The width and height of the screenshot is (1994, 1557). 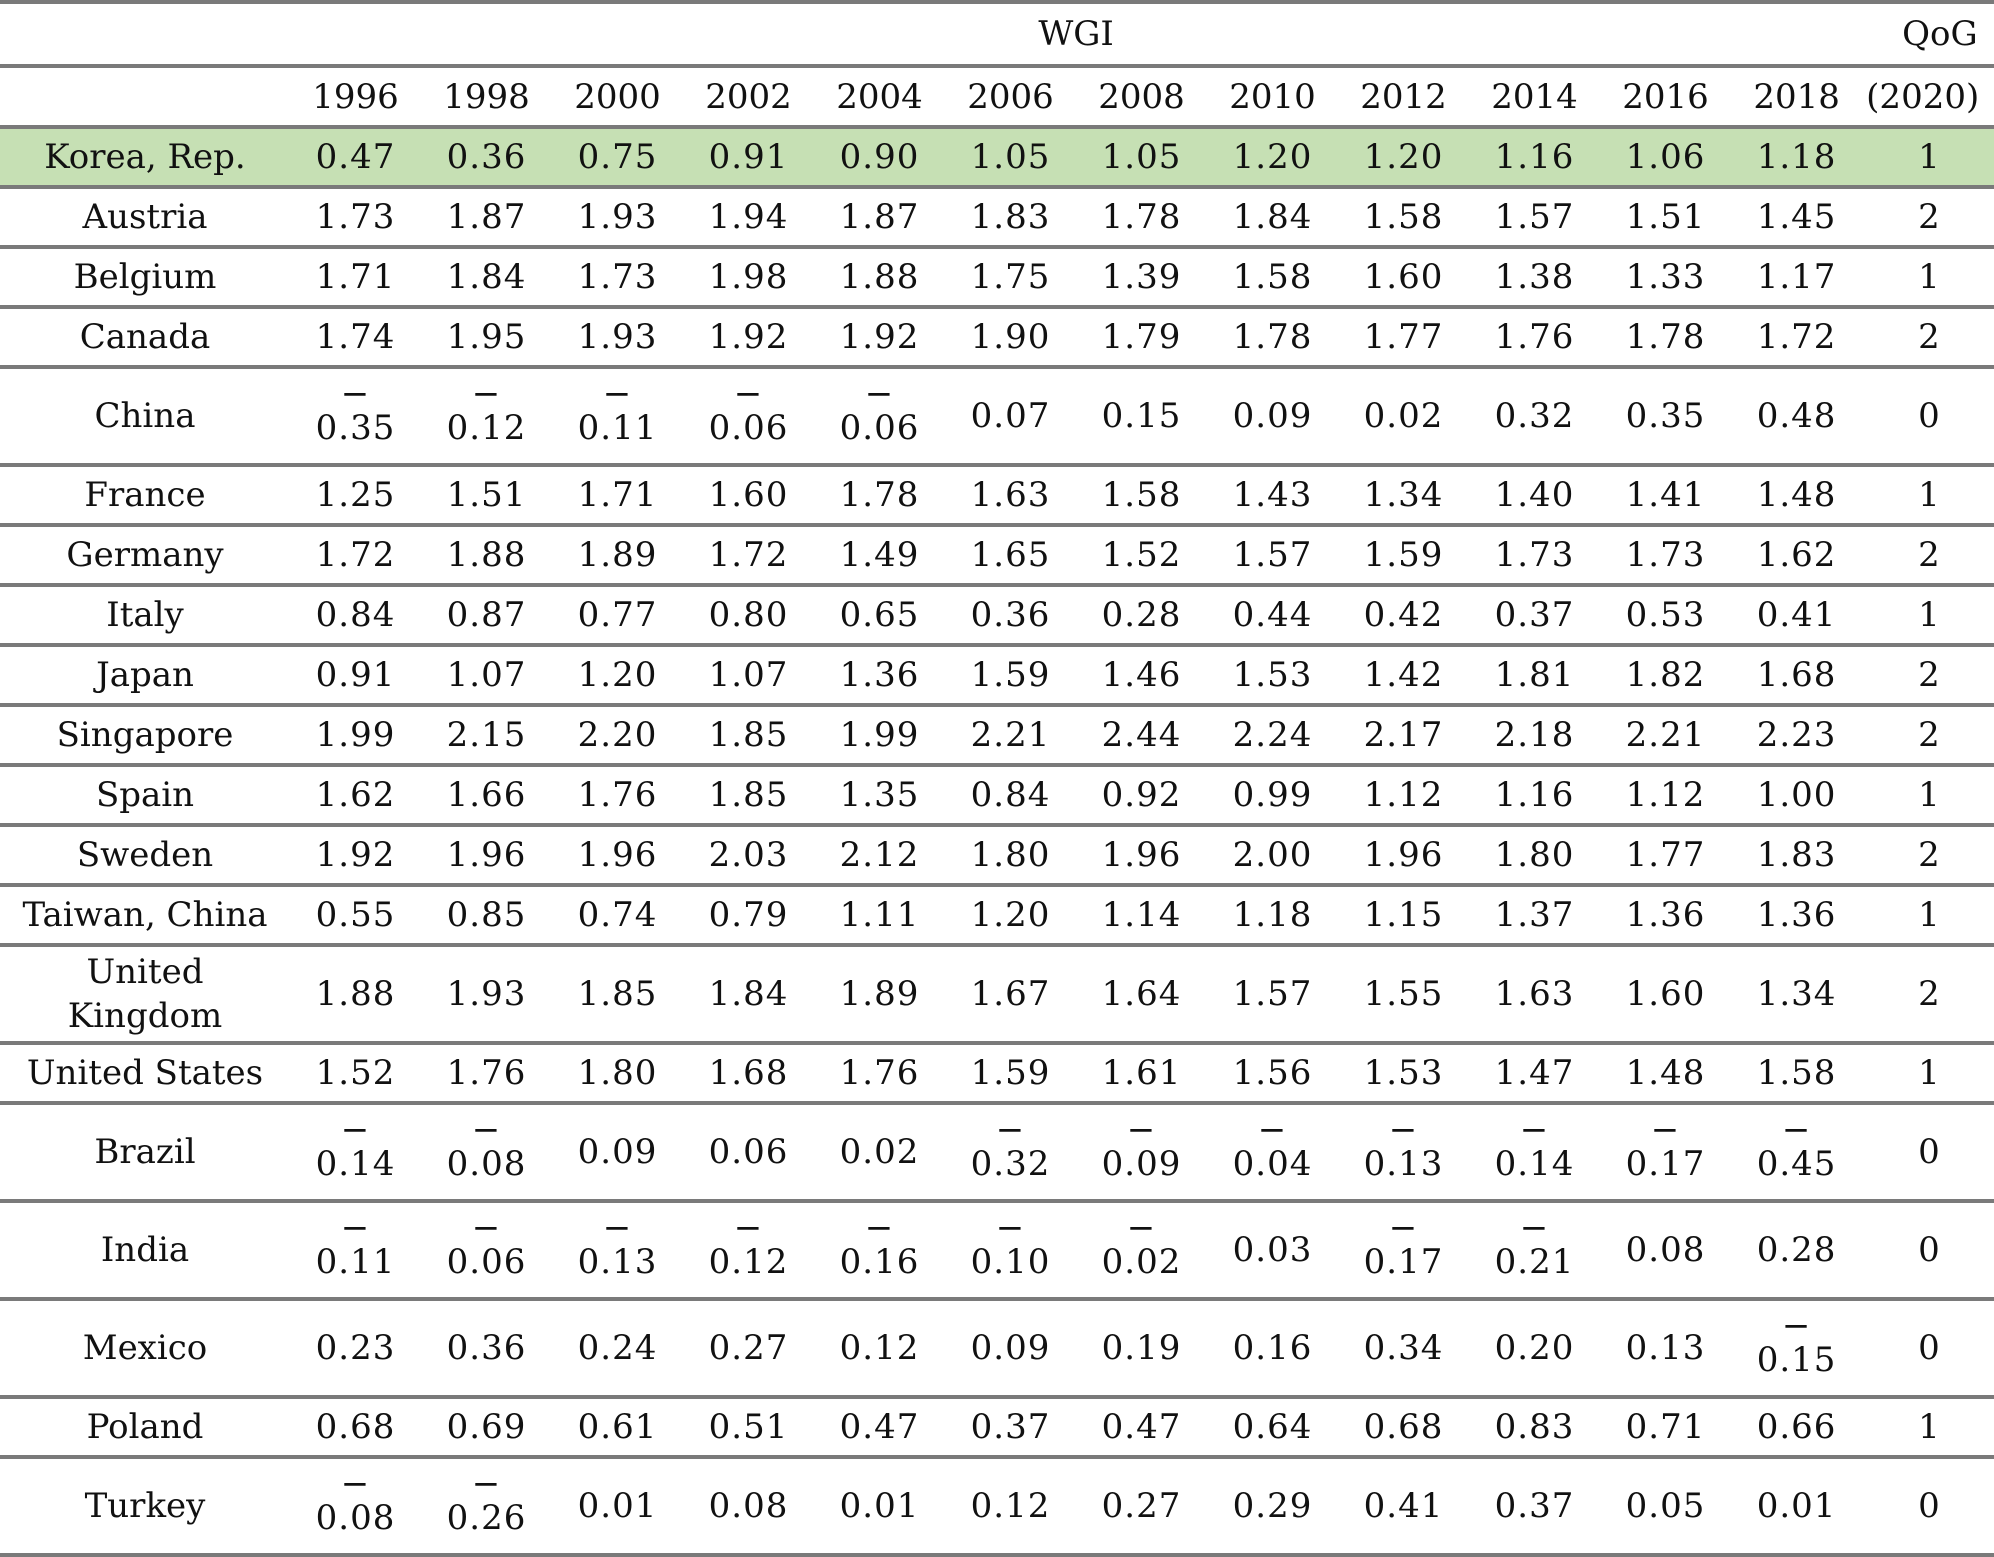 What do you see at coordinates (145, 276) in the screenshot?
I see `country-cell: Belgium` at bounding box center [145, 276].